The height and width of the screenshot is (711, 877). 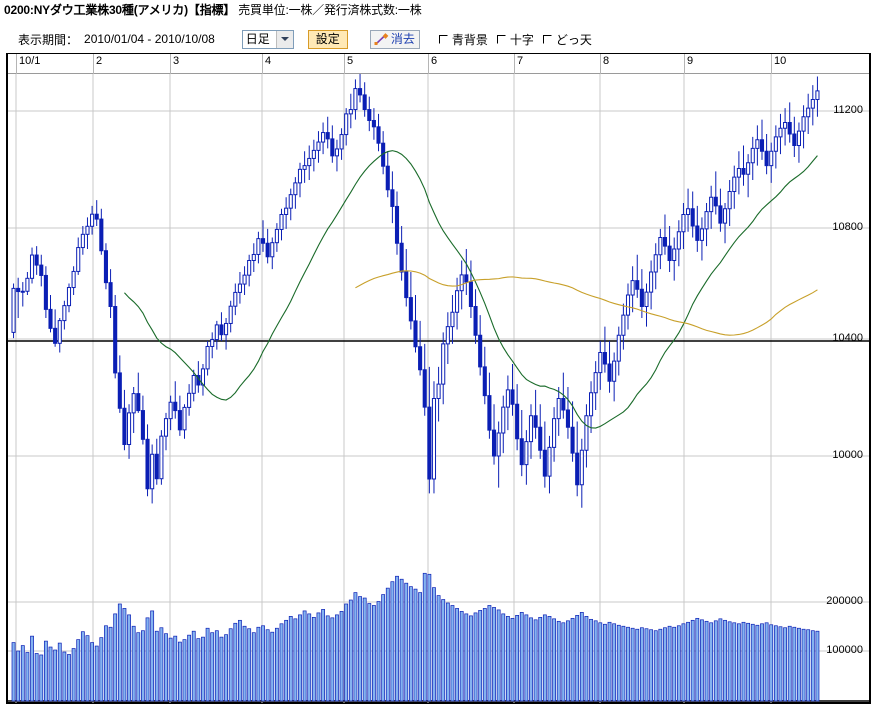 I want to click on x-axis-tick: 5, so click(x=348, y=64).